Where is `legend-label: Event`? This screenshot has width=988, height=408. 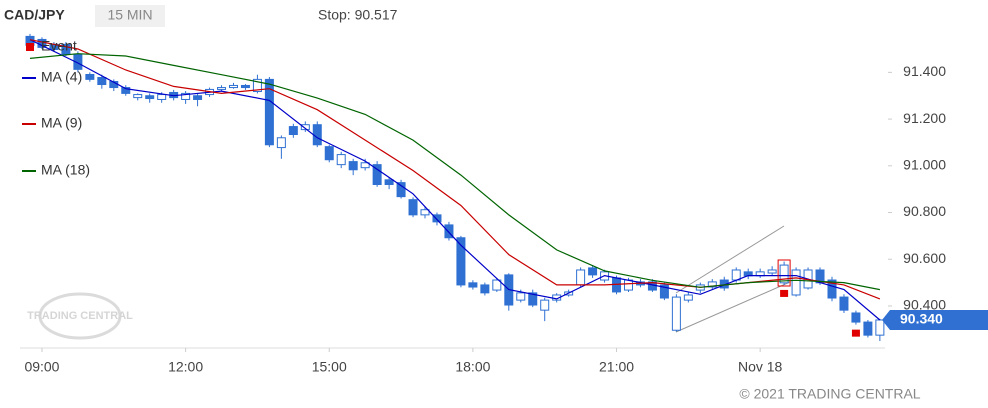 legend-label: Event is located at coordinates (59, 46).